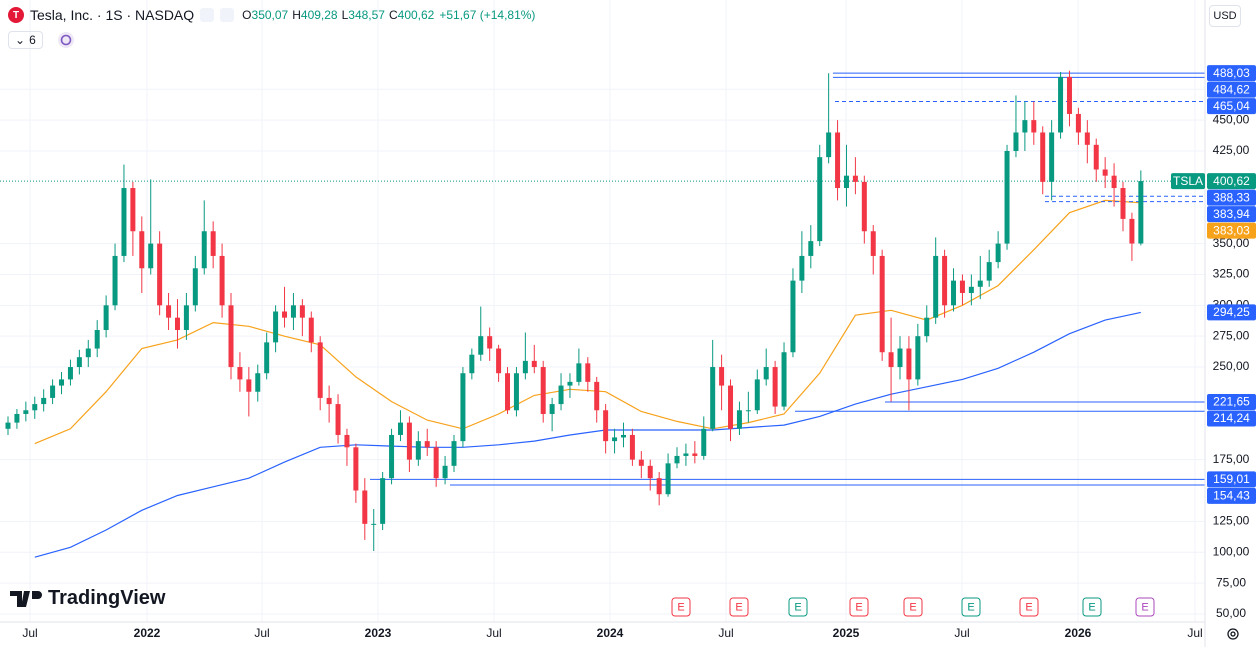 The image size is (1259, 647). I want to click on price-badge-label: 488,03, so click(1231, 73).